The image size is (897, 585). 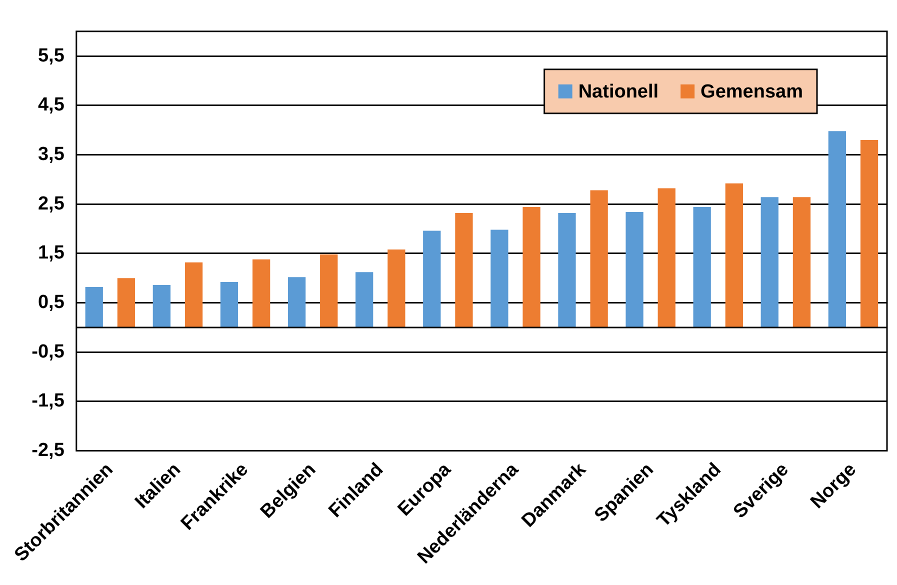 I want to click on legend-label: Gemensam, so click(x=752, y=92).